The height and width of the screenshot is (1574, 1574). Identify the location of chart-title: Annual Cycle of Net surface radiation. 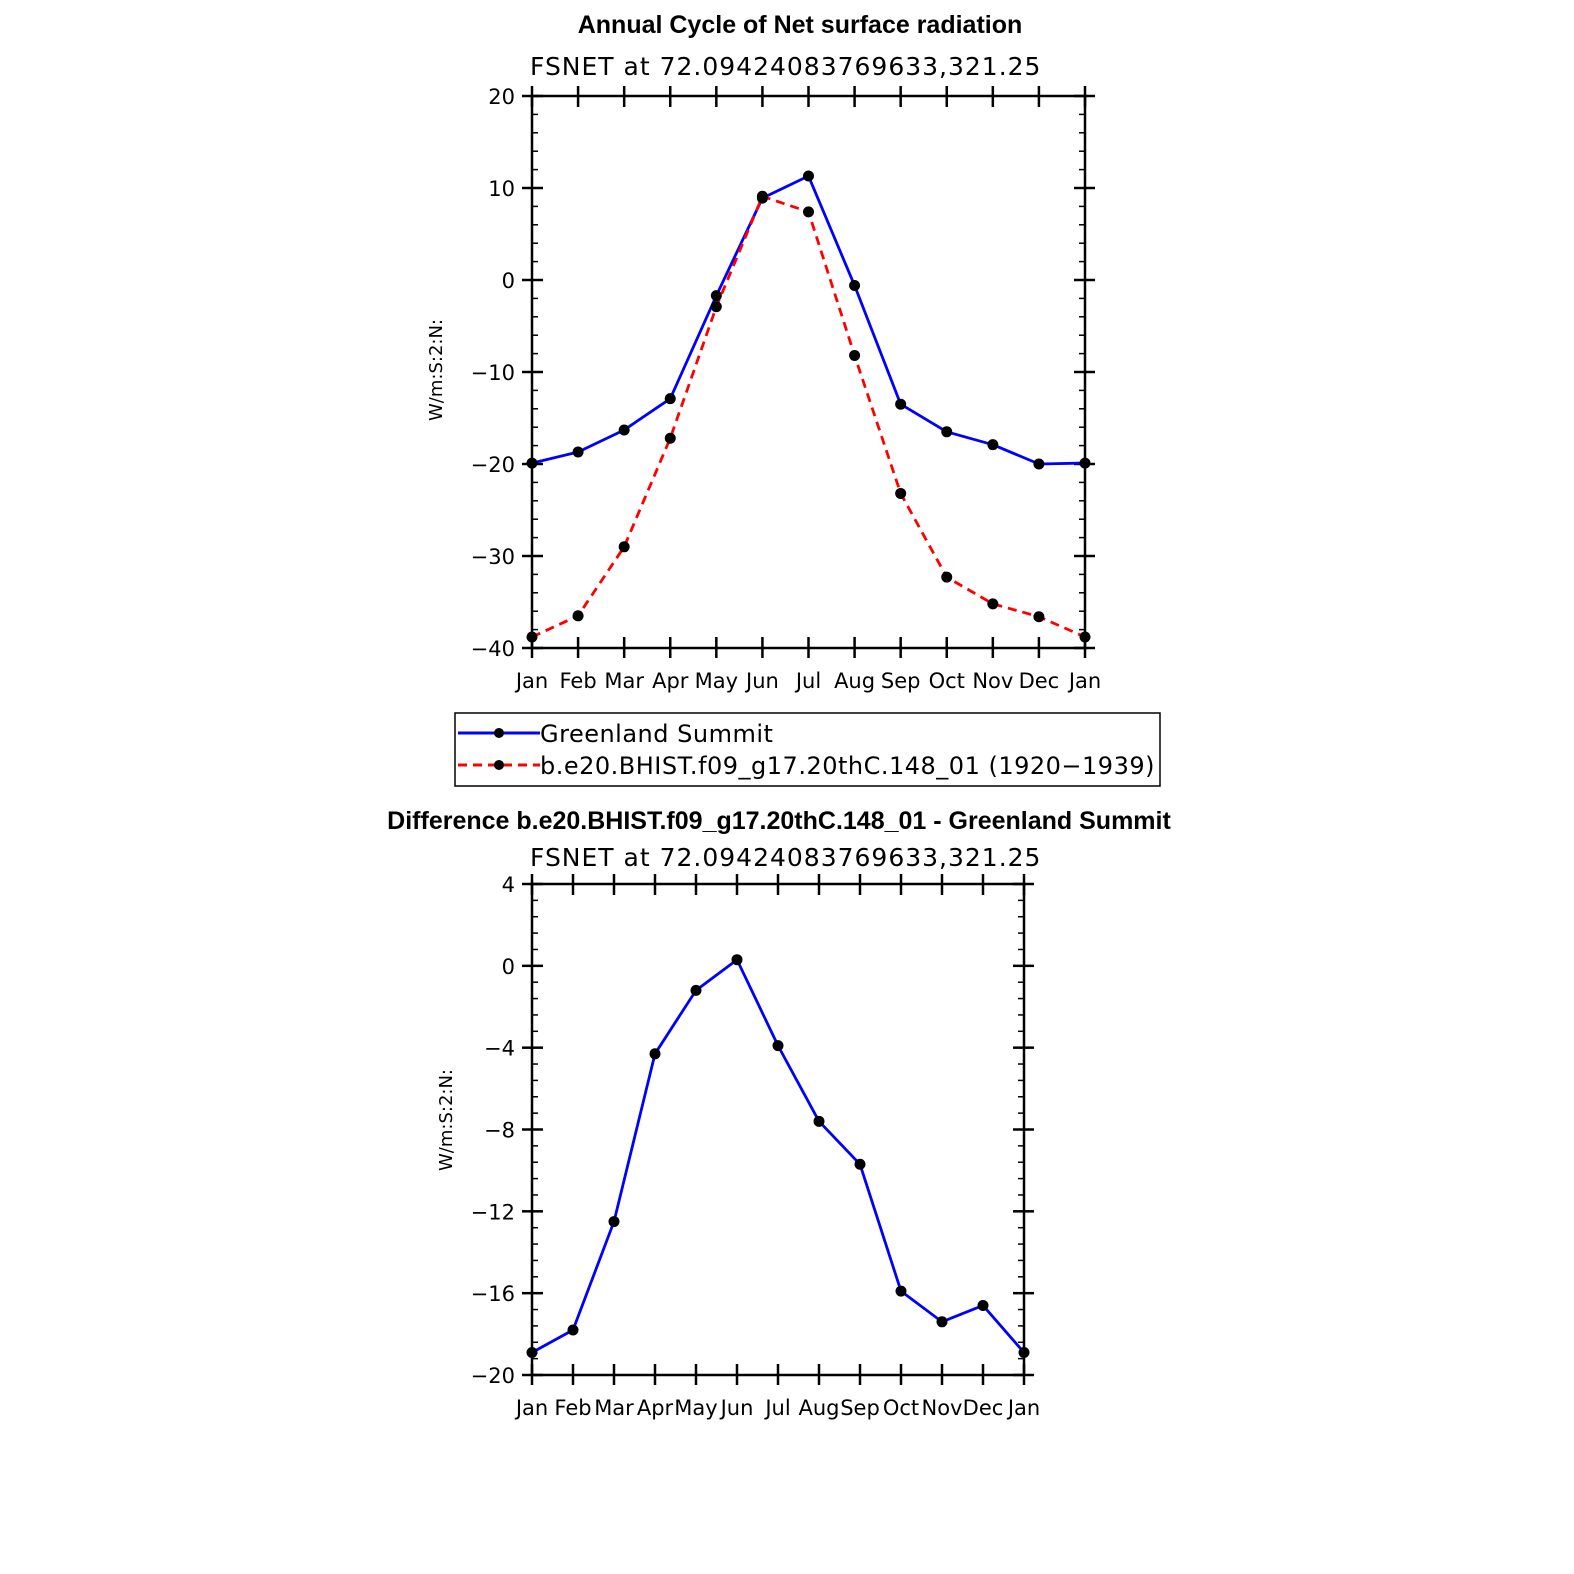
(800, 25).